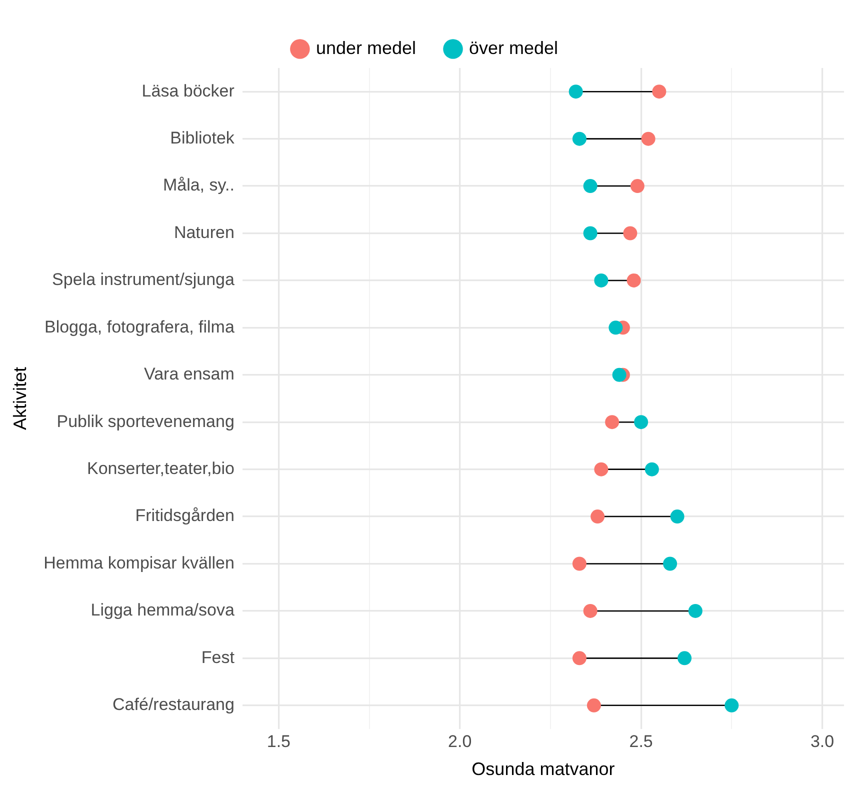 The image size is (851, 789). What do you see at coordinates (184, 516) in the screenshot?
I see `y-tick-label: Fritidsgården` at bounding box center [184, 516].